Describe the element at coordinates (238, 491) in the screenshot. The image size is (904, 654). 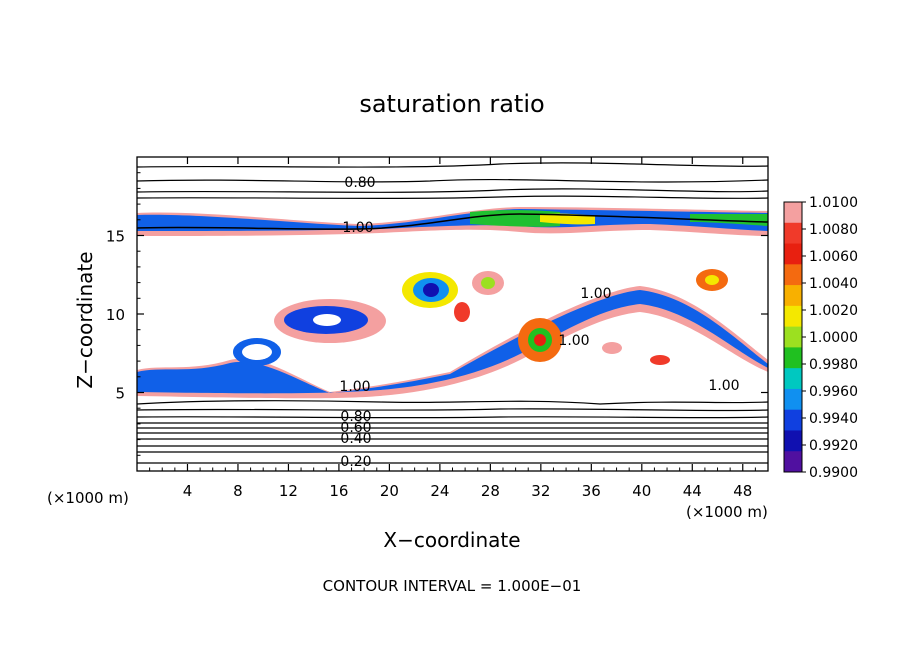
I see `x-tick-label: 8` at that location.